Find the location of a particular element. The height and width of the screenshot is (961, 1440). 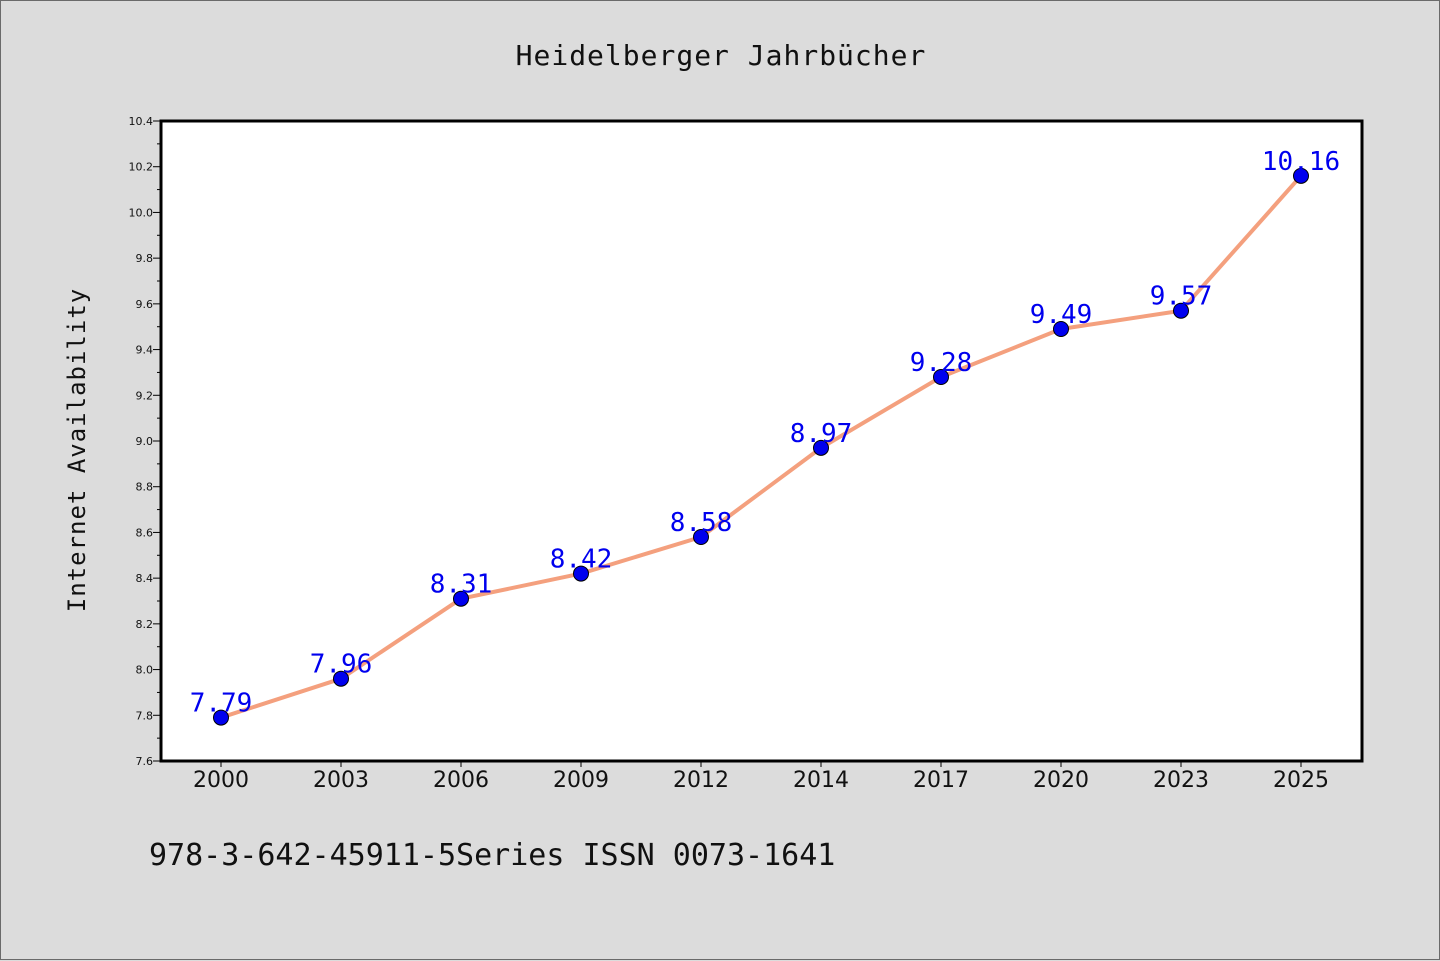

data-label: 9.57 is located at coordinates (1181, 297).